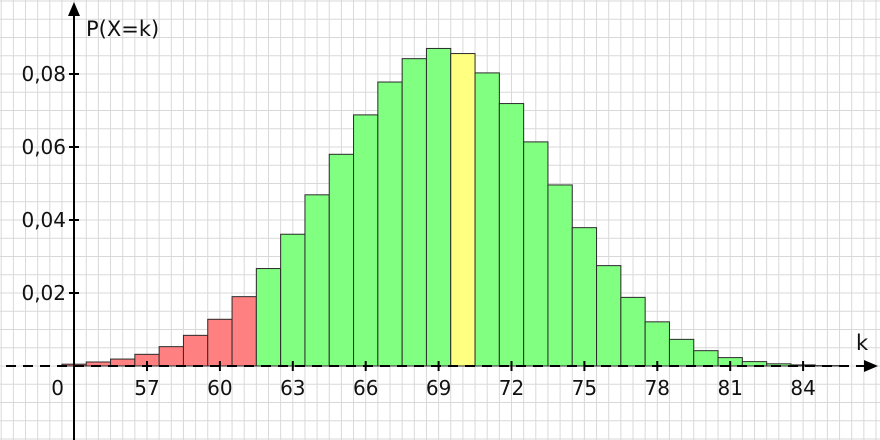 The width and height of the screenshot is (880, 440). What do you see at coordinates (43, 74) in the screenshot?
I see `y-tick-label: 0,08` at bounding box center [43, 74].